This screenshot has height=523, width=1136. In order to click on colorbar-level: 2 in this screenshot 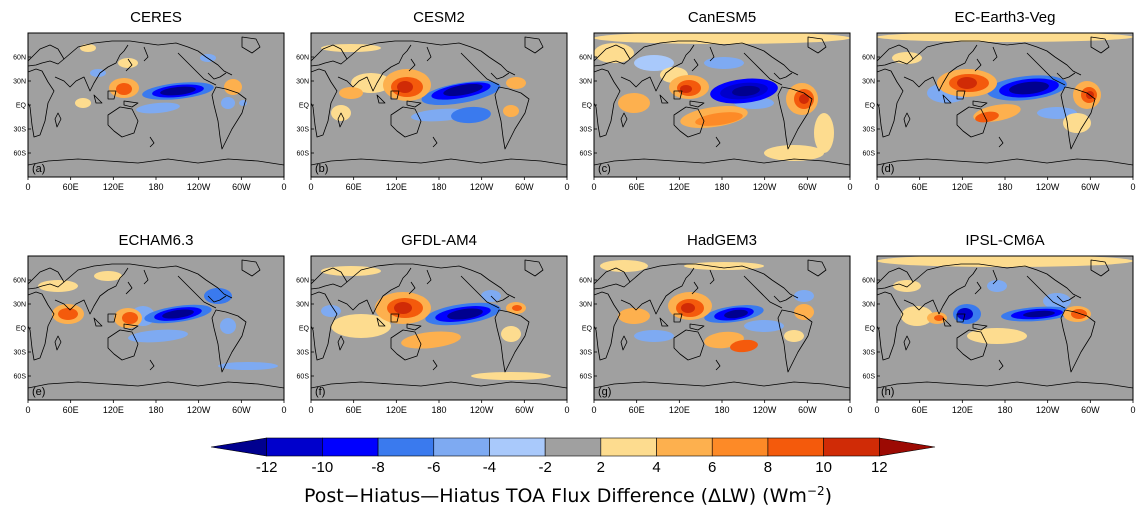, I will do `click(601, 467)`.